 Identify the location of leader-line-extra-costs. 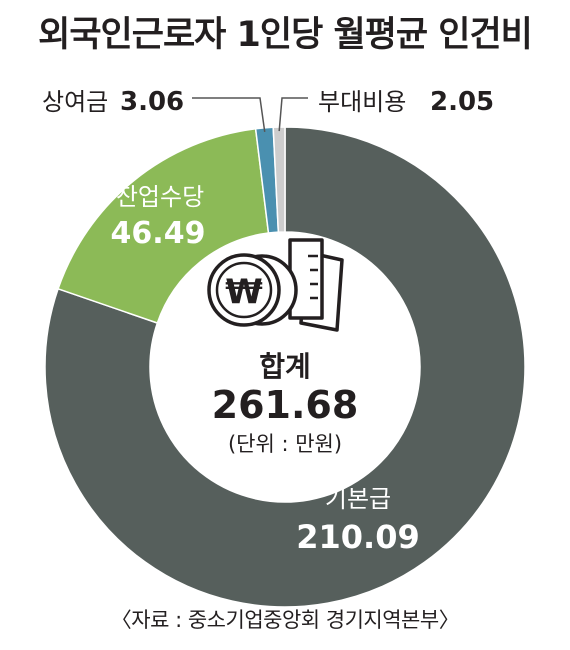
(293, 114).